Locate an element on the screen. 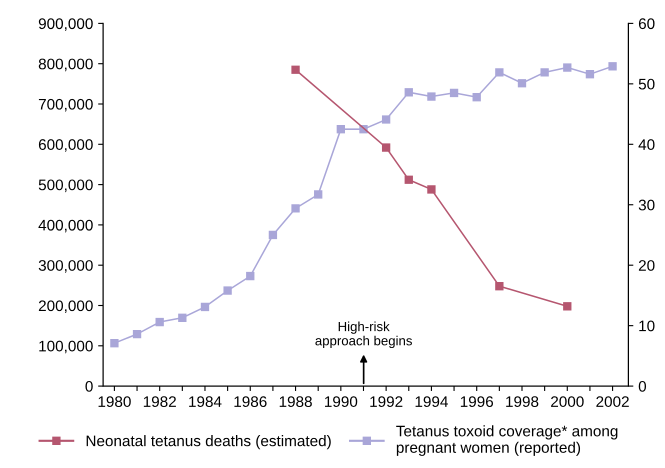 Image resolution: width=665 pixels, height=468 pixels. x-tick-label: 1992 is located at coordinates (386, 402).